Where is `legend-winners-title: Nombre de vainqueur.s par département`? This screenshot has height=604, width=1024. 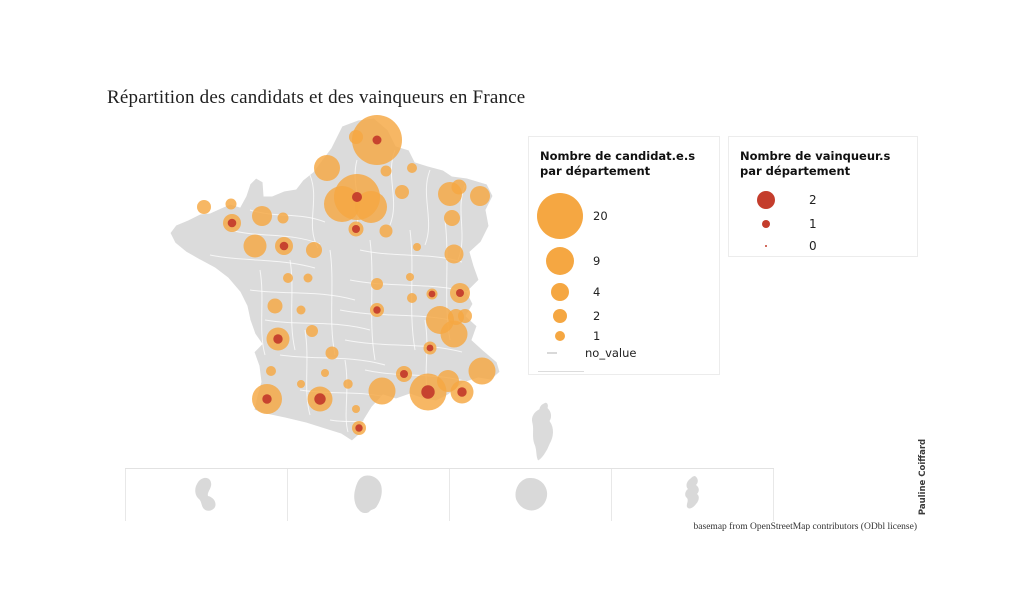 legend-winners-title: Nombre de vainqueur.s par département is located at coordinates (815, 163).